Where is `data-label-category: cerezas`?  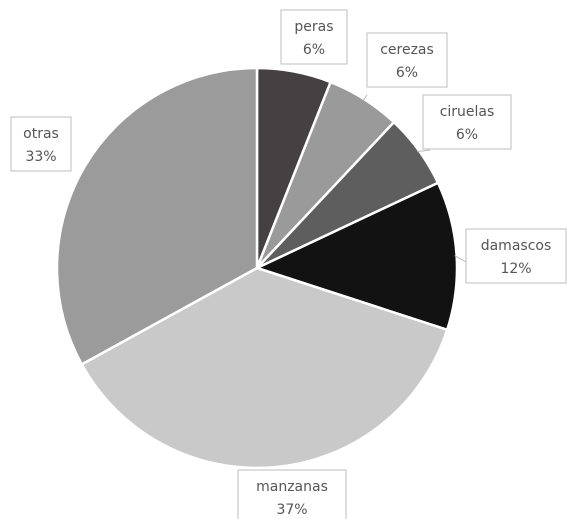 data-label-category: cerezas is located at coordinates (407, 50).